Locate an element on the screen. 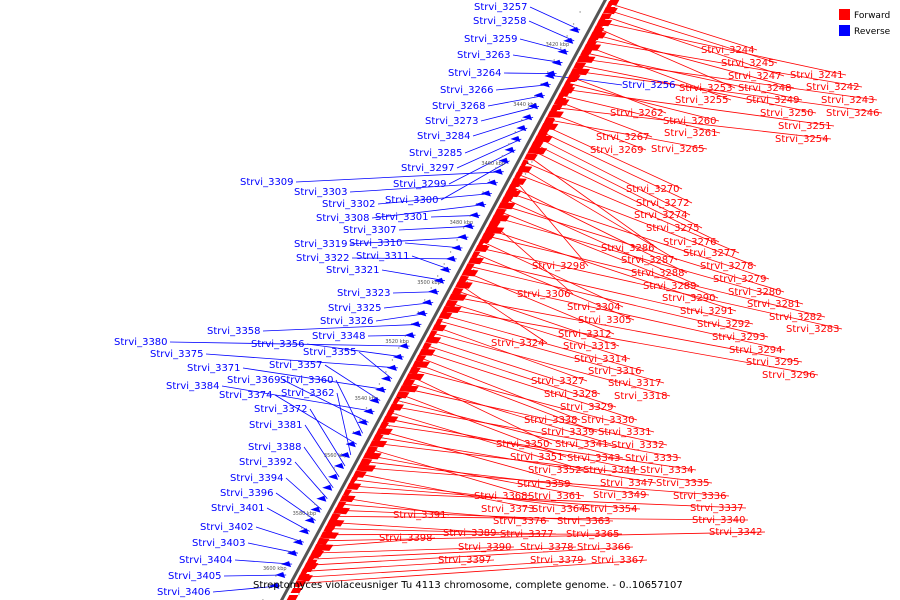 The image size is (900, 600). forward-gene-label: Strvi_3341 is located at coordinates (582, 444).